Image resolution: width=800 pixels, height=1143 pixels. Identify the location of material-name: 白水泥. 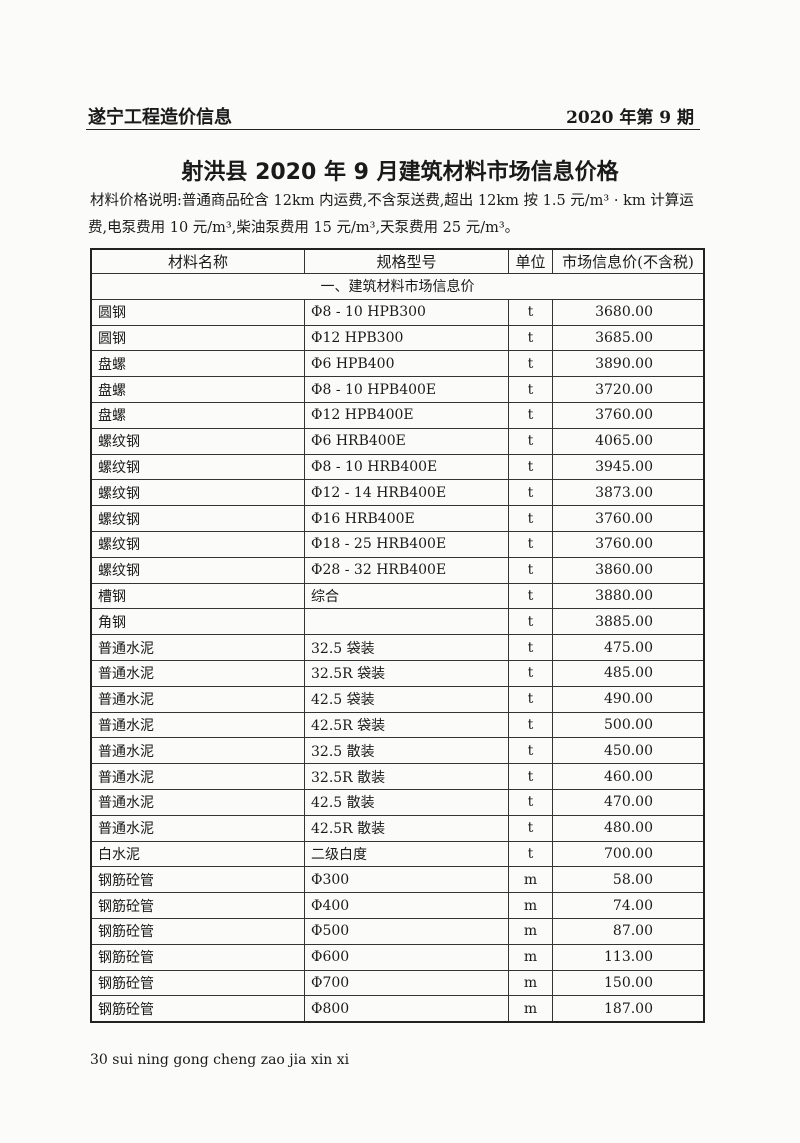
(197, 854).